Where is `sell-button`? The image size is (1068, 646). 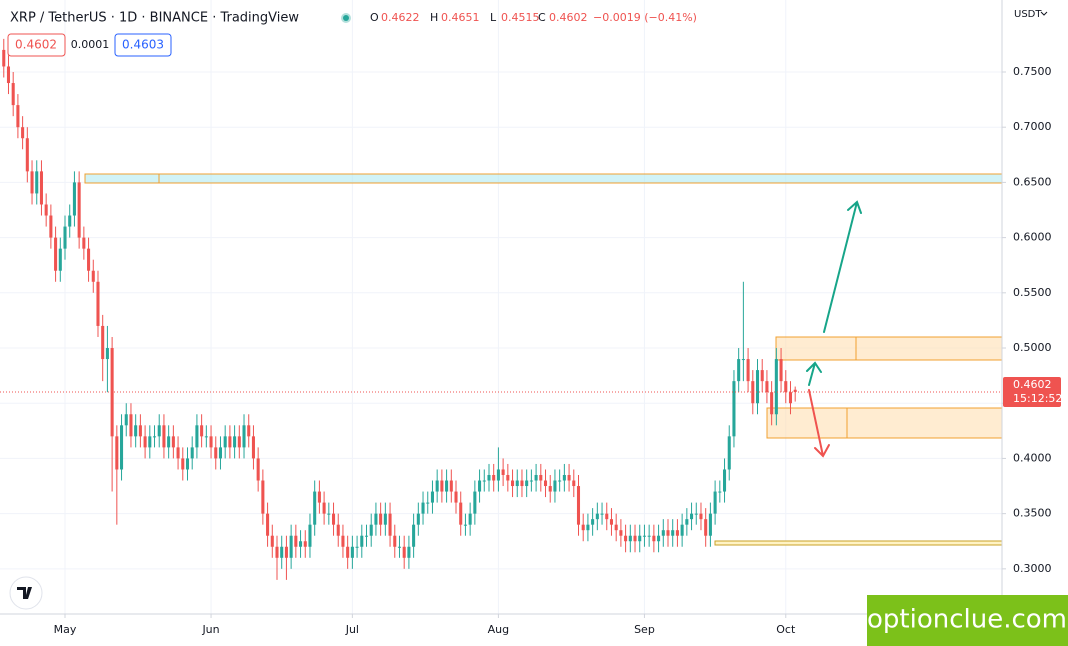 sell-button is located at coordinates (36, 45).